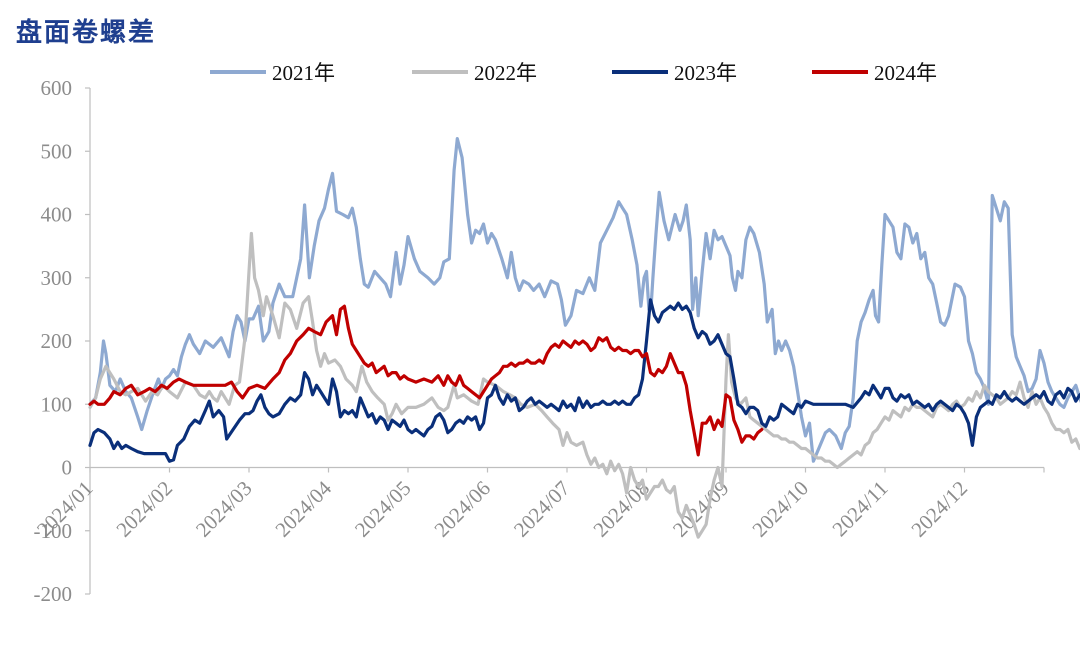 Image resolution: width=1080 pixels, height=658 pixels. I want to click on y-tick-label: 500, so click(57, 151).